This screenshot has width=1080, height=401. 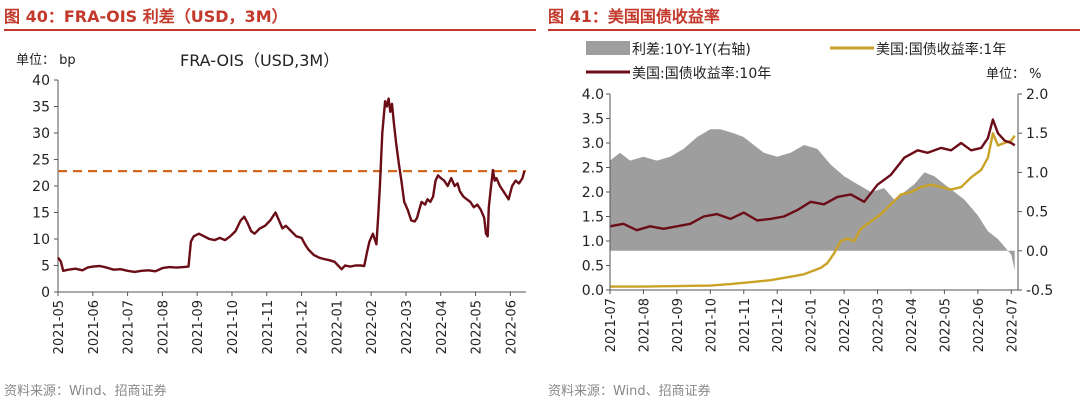 What do you see at coordinates (372, 327) in the screenshot?
I see `fra-ois-x-tick-label: 2022-02` at bounding box center [372, 327].